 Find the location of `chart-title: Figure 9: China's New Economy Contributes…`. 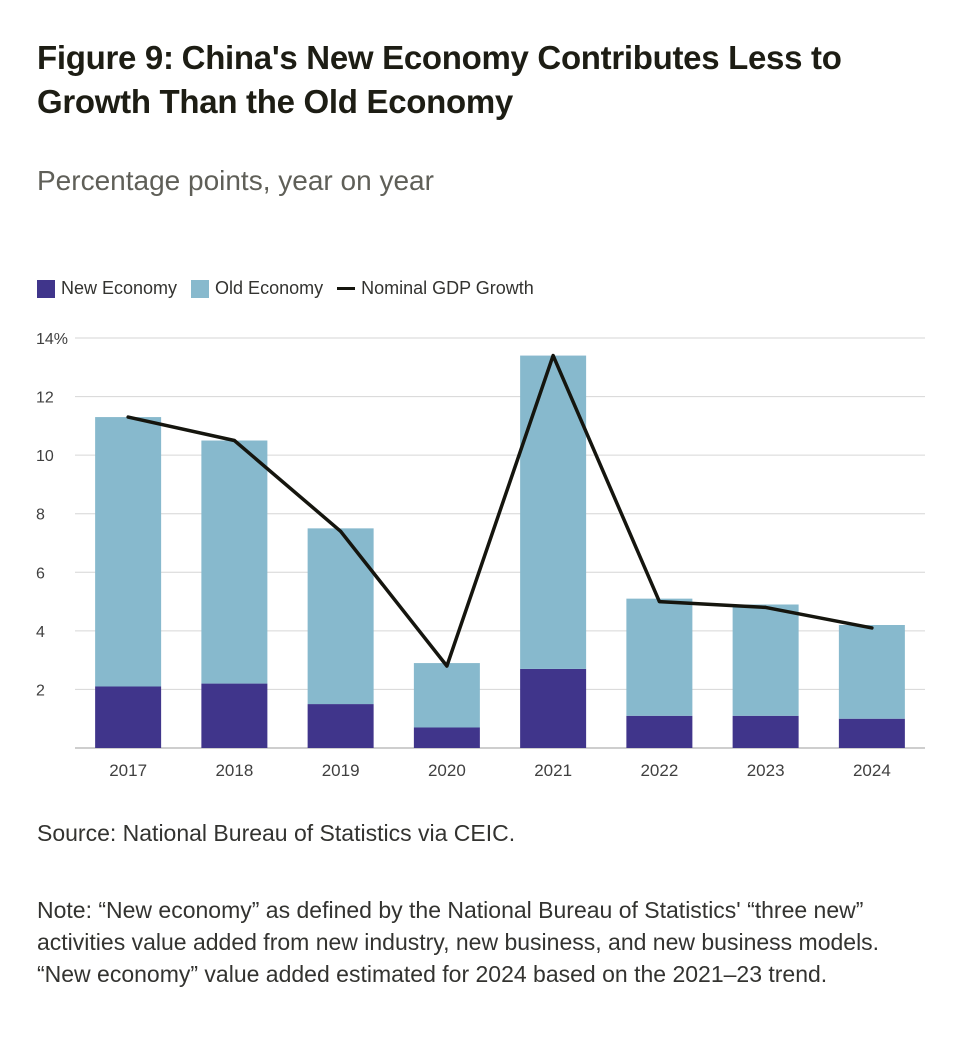

chart-title: Figure 9: China's New Economy Contributes… is located at coordinates (487, 80).